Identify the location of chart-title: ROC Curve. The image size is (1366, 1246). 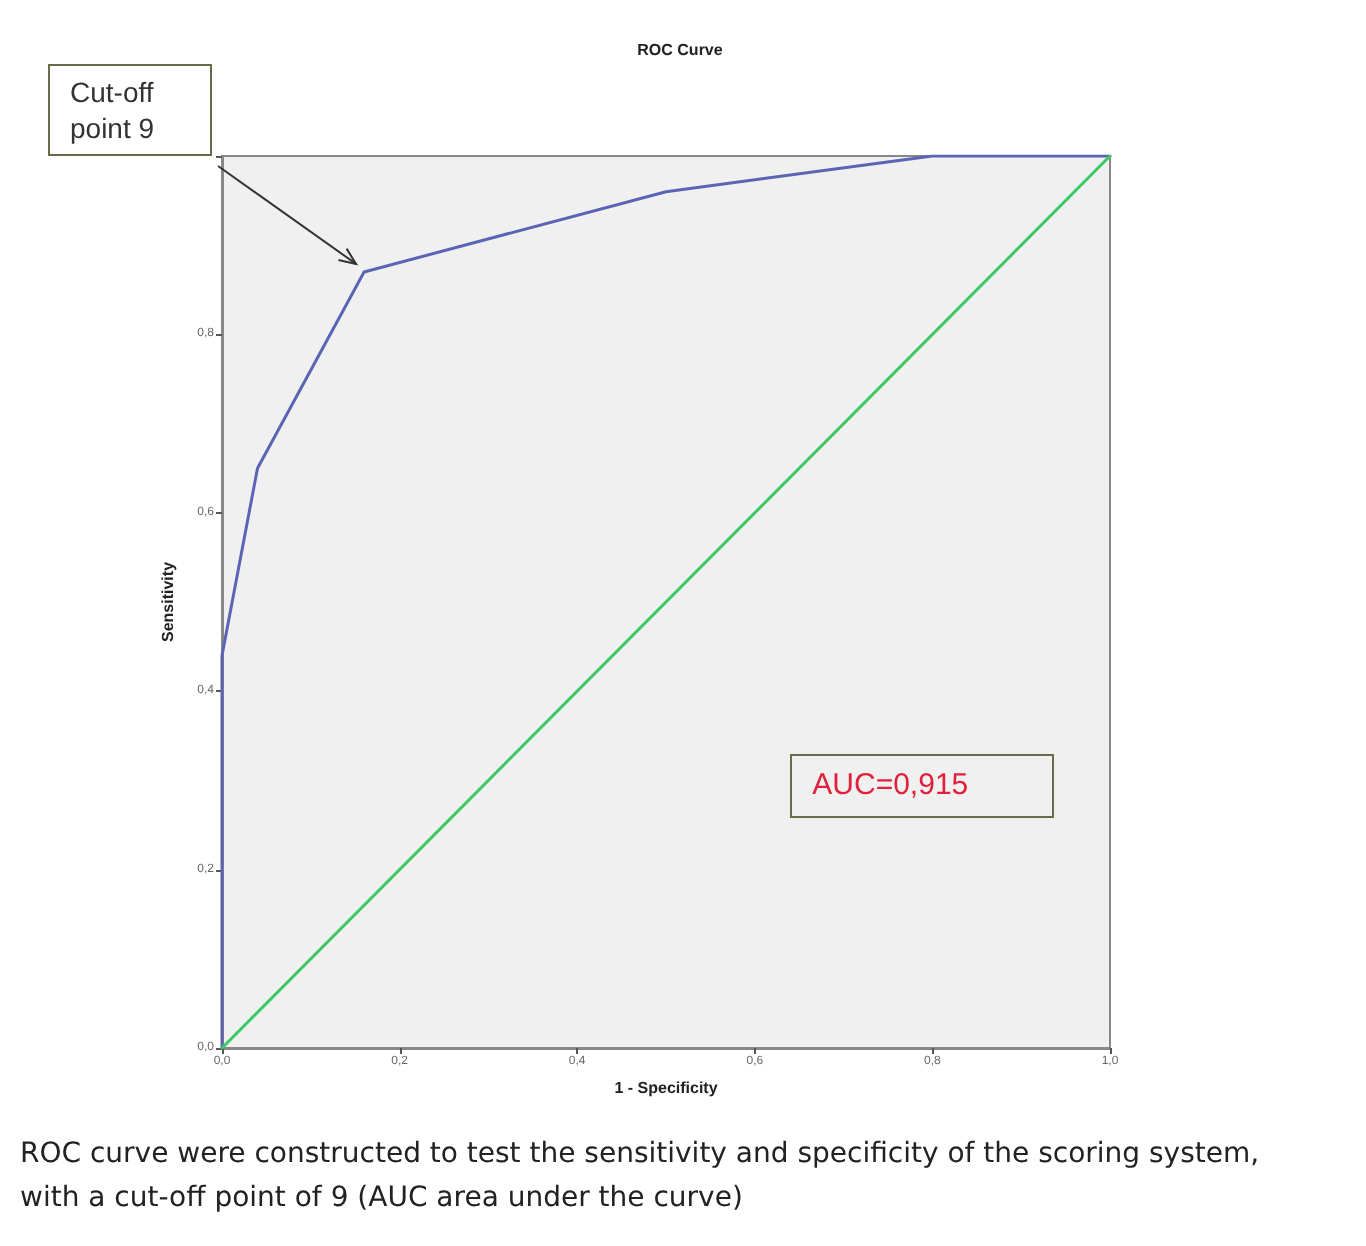
(680, 50).